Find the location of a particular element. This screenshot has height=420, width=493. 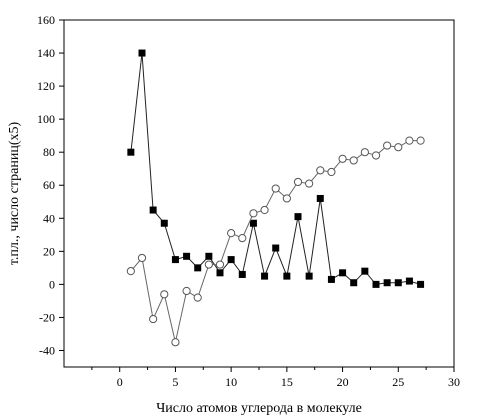

y-tick-label: 160 is located at coordinates (46, 20).